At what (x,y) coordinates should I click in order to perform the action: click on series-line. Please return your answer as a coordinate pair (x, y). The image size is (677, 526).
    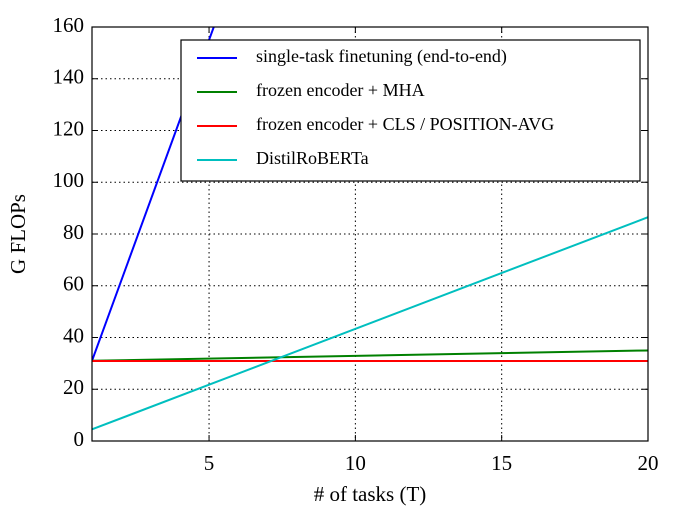
    Looking at the image, I should click on (370, 355).